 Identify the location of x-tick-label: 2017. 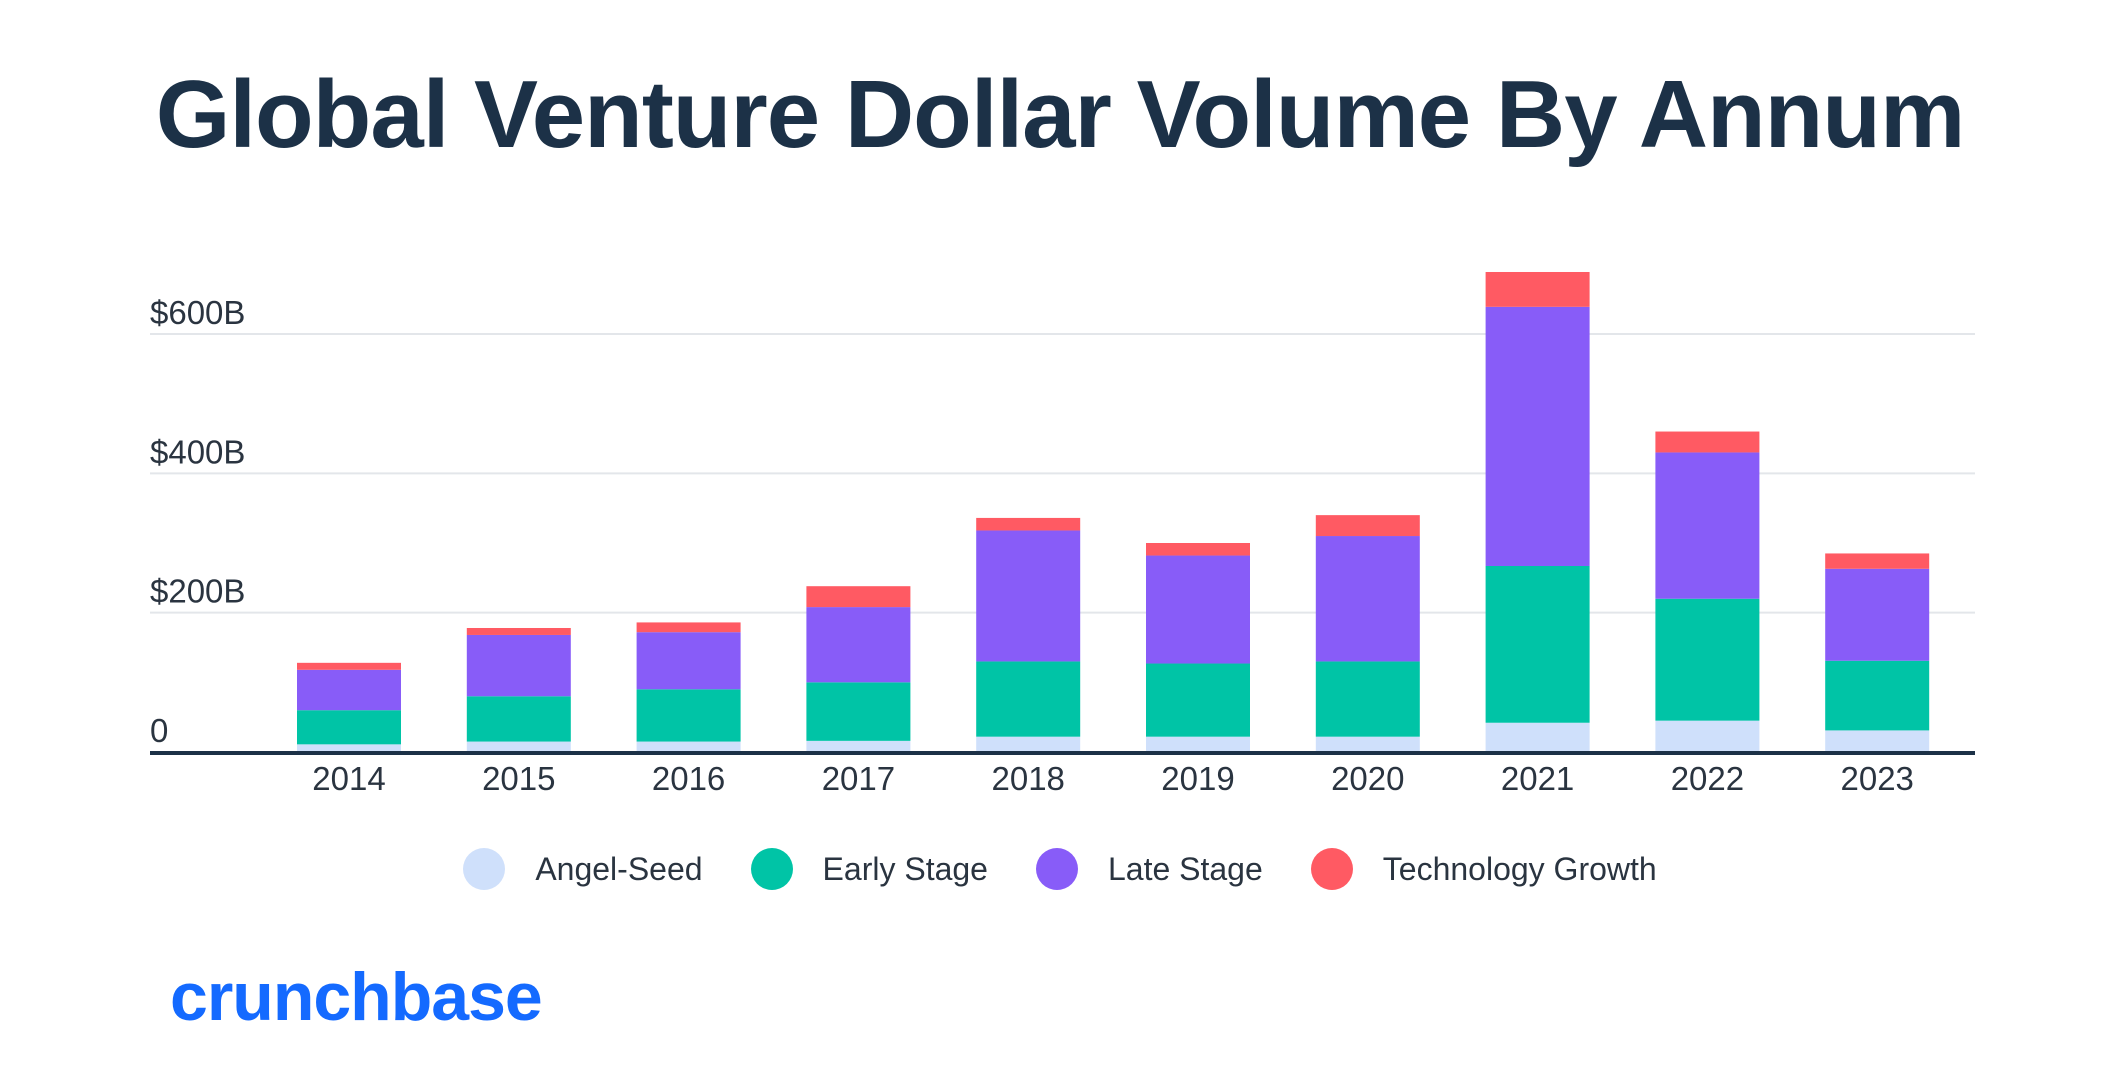
(858, 778).